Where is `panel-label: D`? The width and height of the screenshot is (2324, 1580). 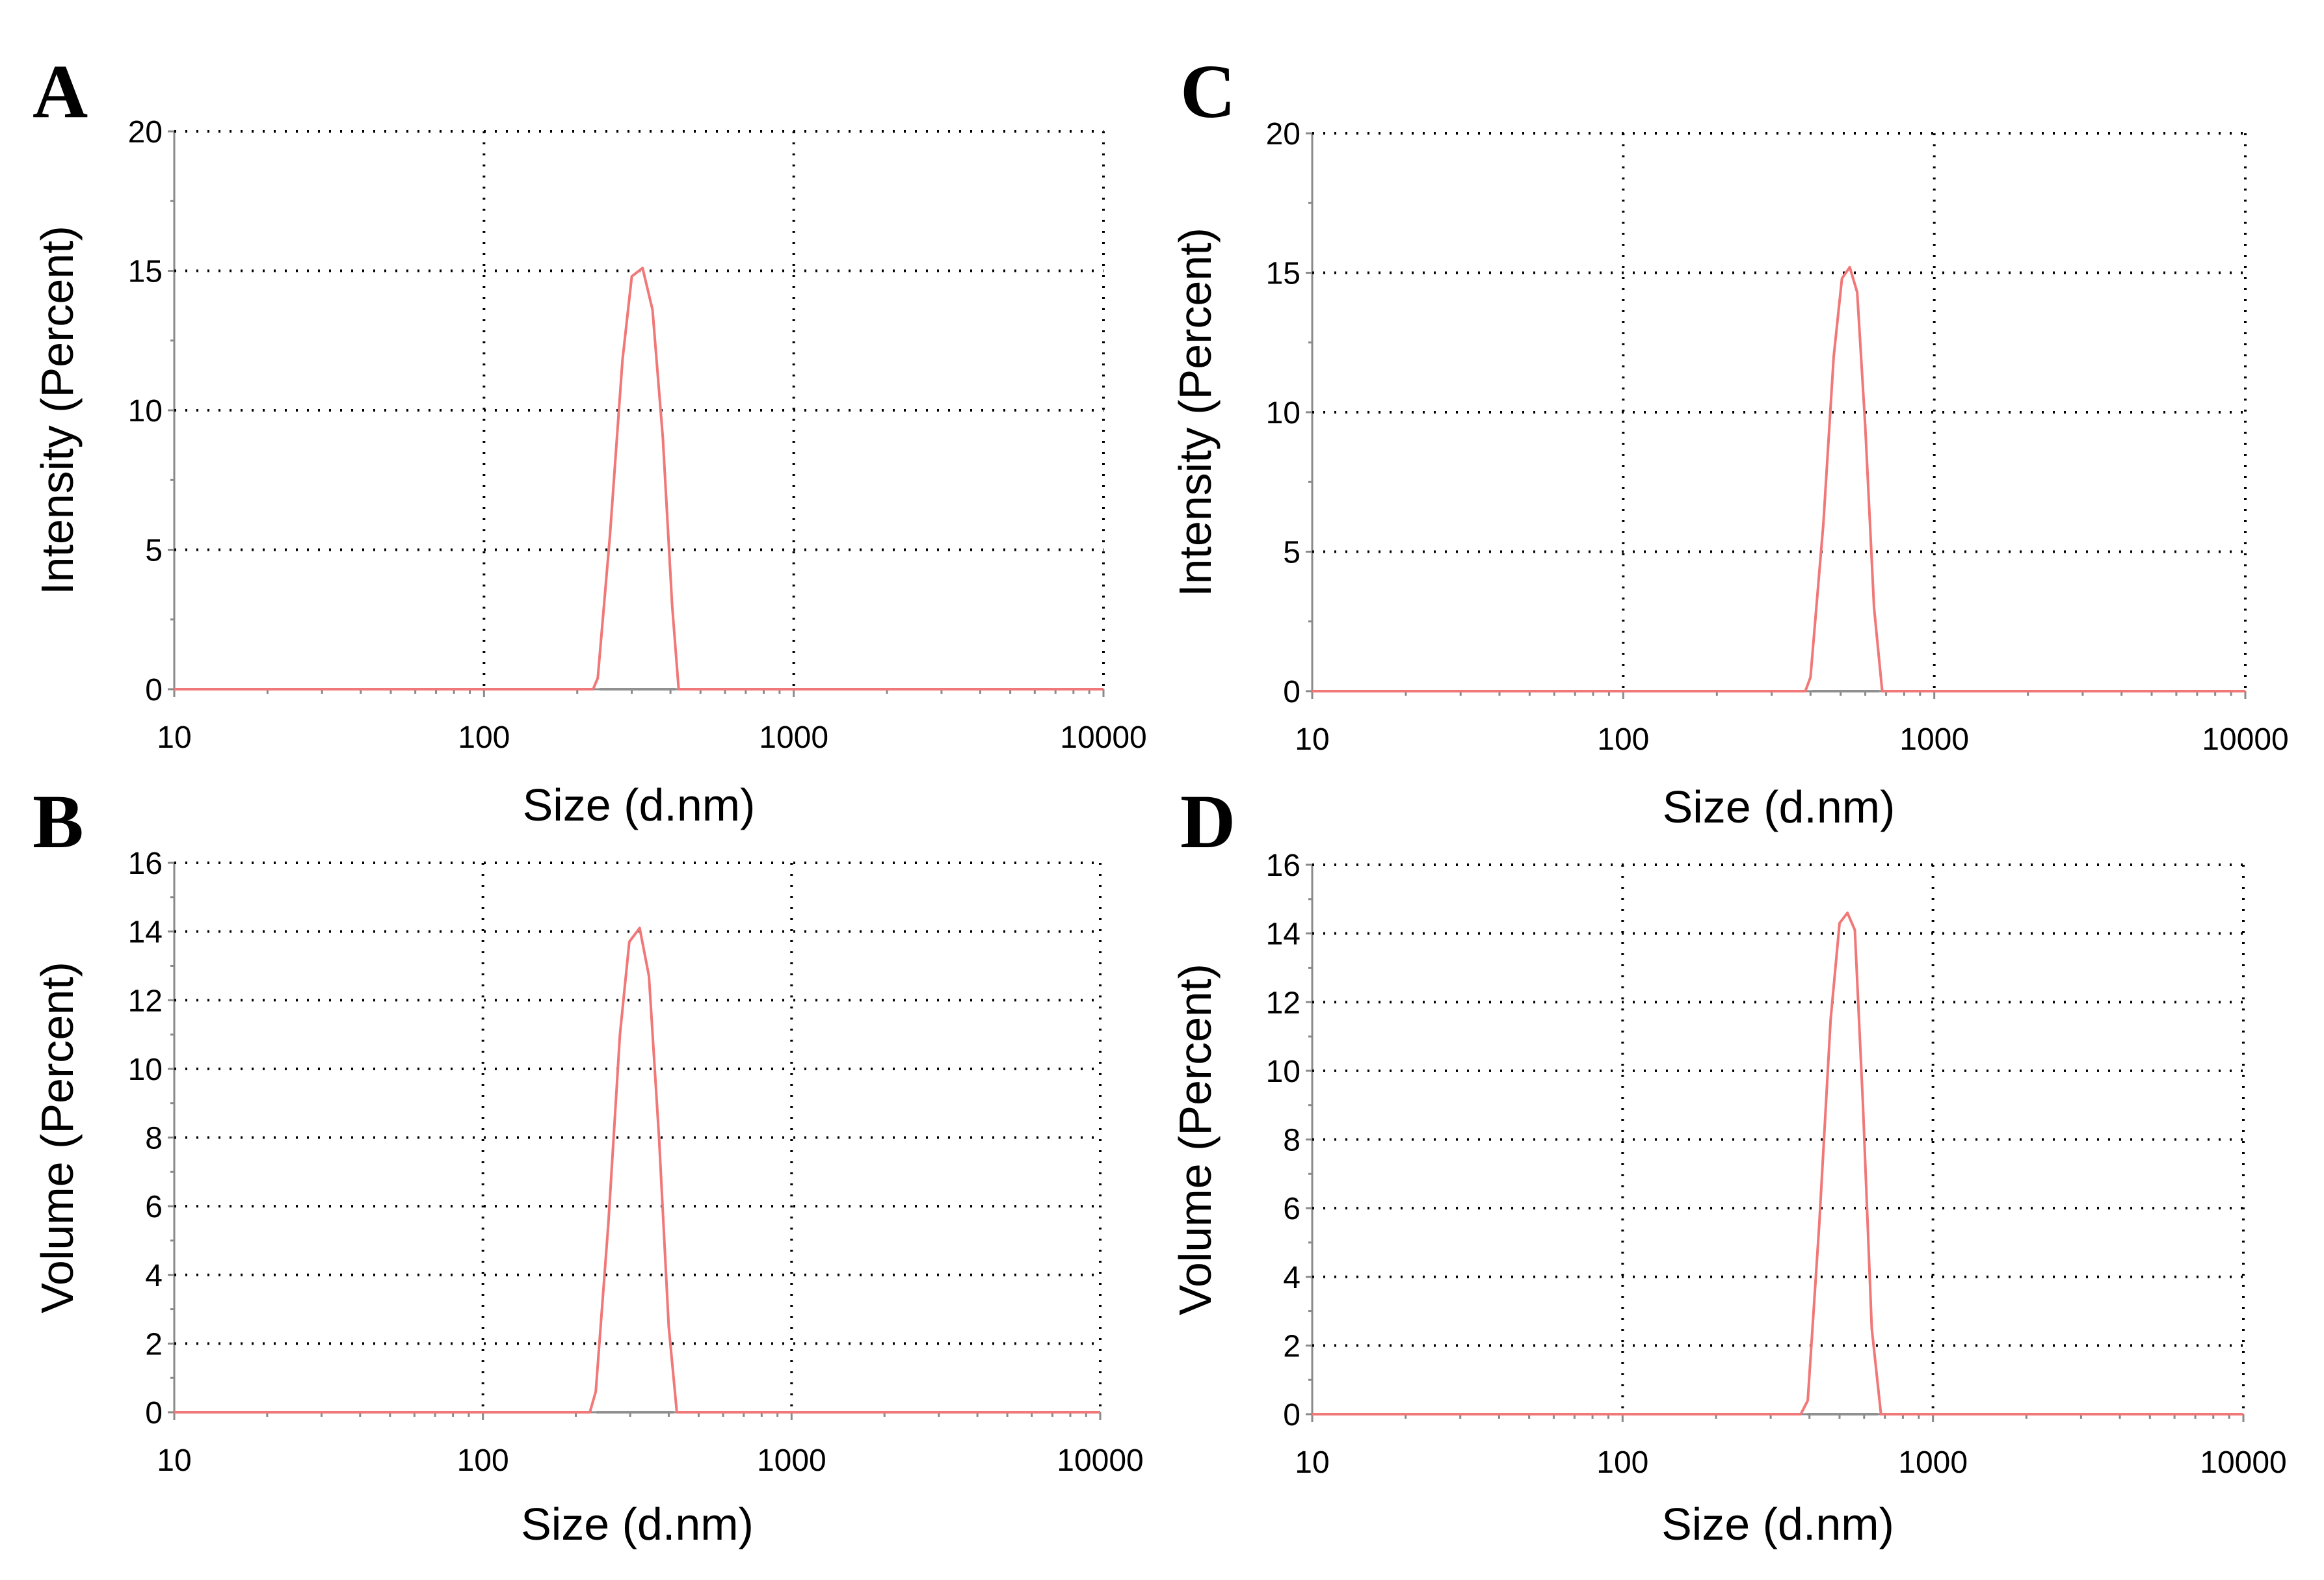 panel-label: D is located at coordinates (1207, 821).